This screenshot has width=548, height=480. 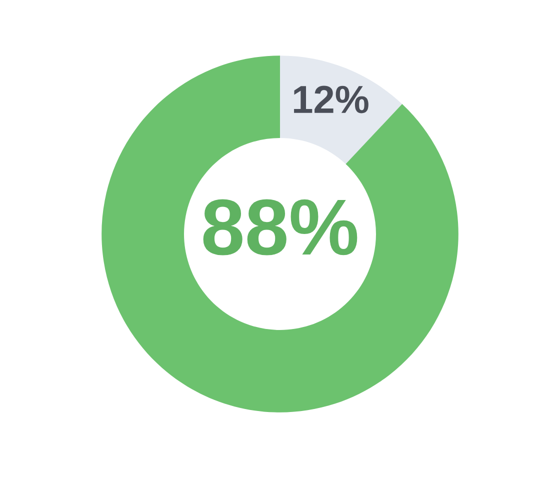 I want to click on data-label: 88%, so click(x=280, y=227).